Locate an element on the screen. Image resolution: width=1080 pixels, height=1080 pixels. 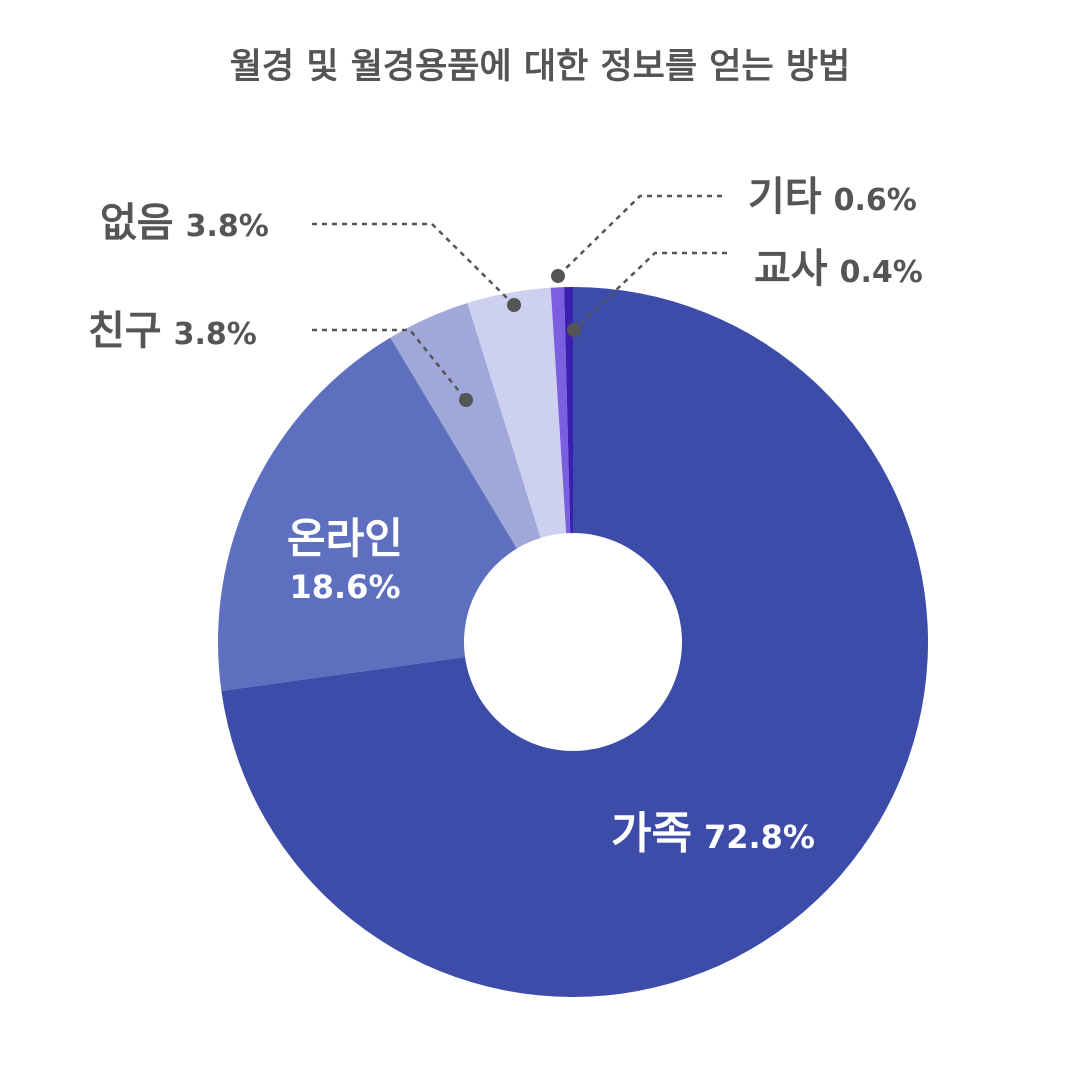
slice-label-1: 가족 72.8% is located at coordinates (713, 833).